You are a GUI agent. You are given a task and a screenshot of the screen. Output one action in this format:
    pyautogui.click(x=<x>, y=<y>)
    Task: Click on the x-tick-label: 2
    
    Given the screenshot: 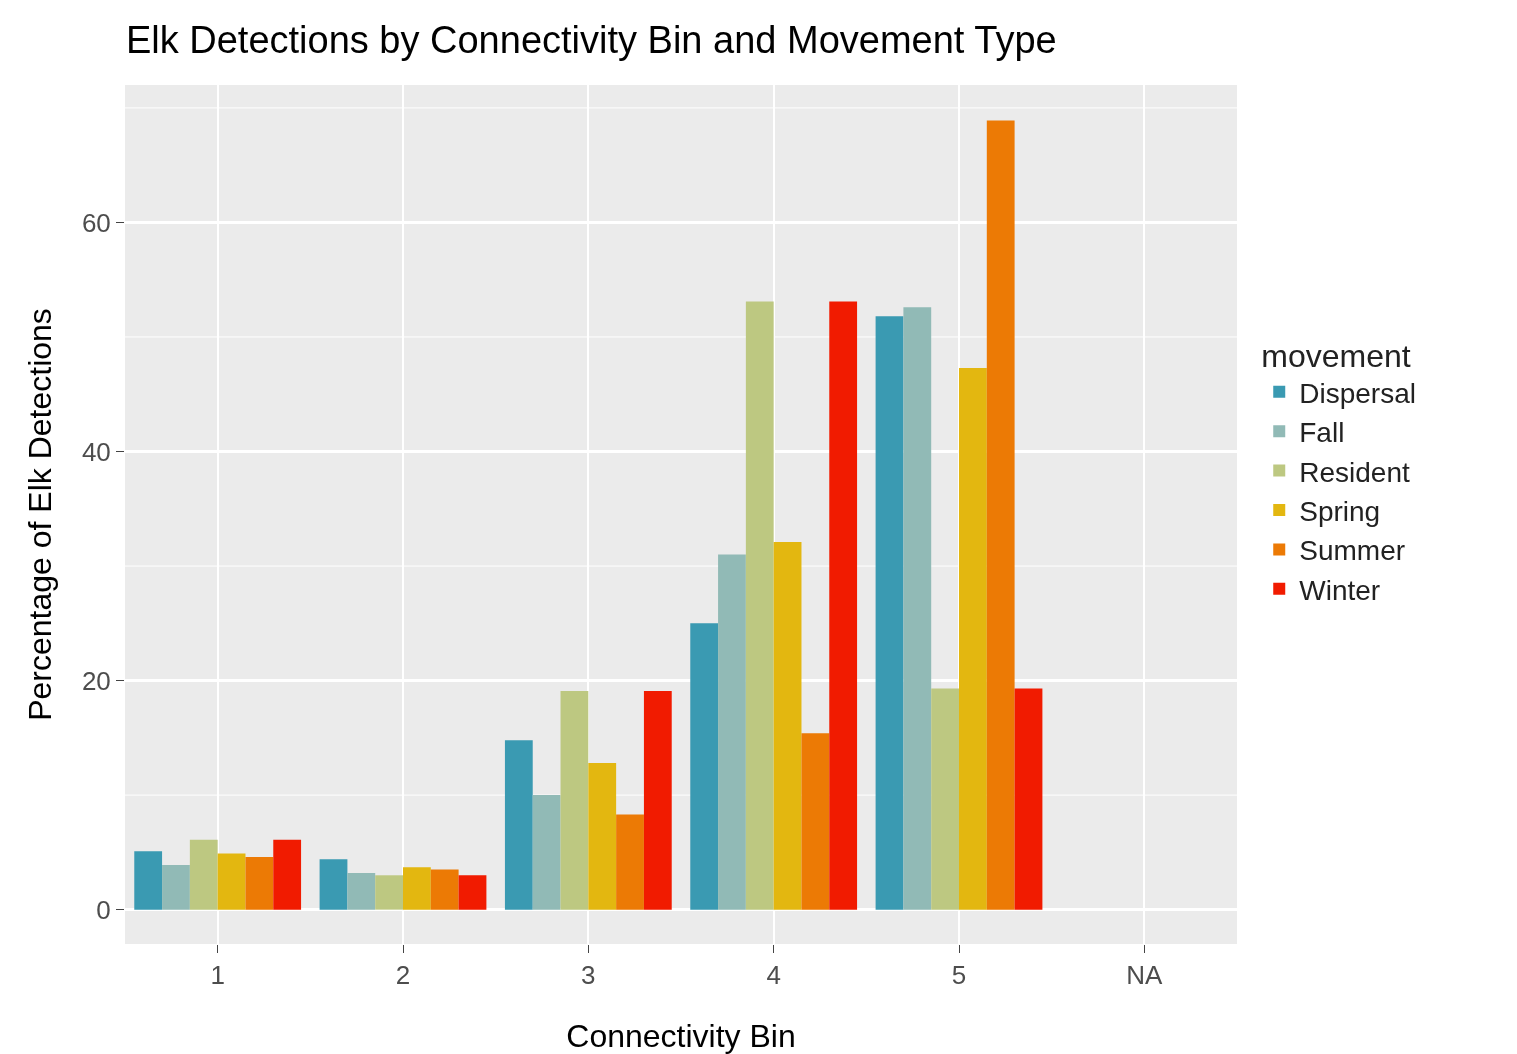 What is the action you would take?
    pyautogui.click(x=403, y=975)
    